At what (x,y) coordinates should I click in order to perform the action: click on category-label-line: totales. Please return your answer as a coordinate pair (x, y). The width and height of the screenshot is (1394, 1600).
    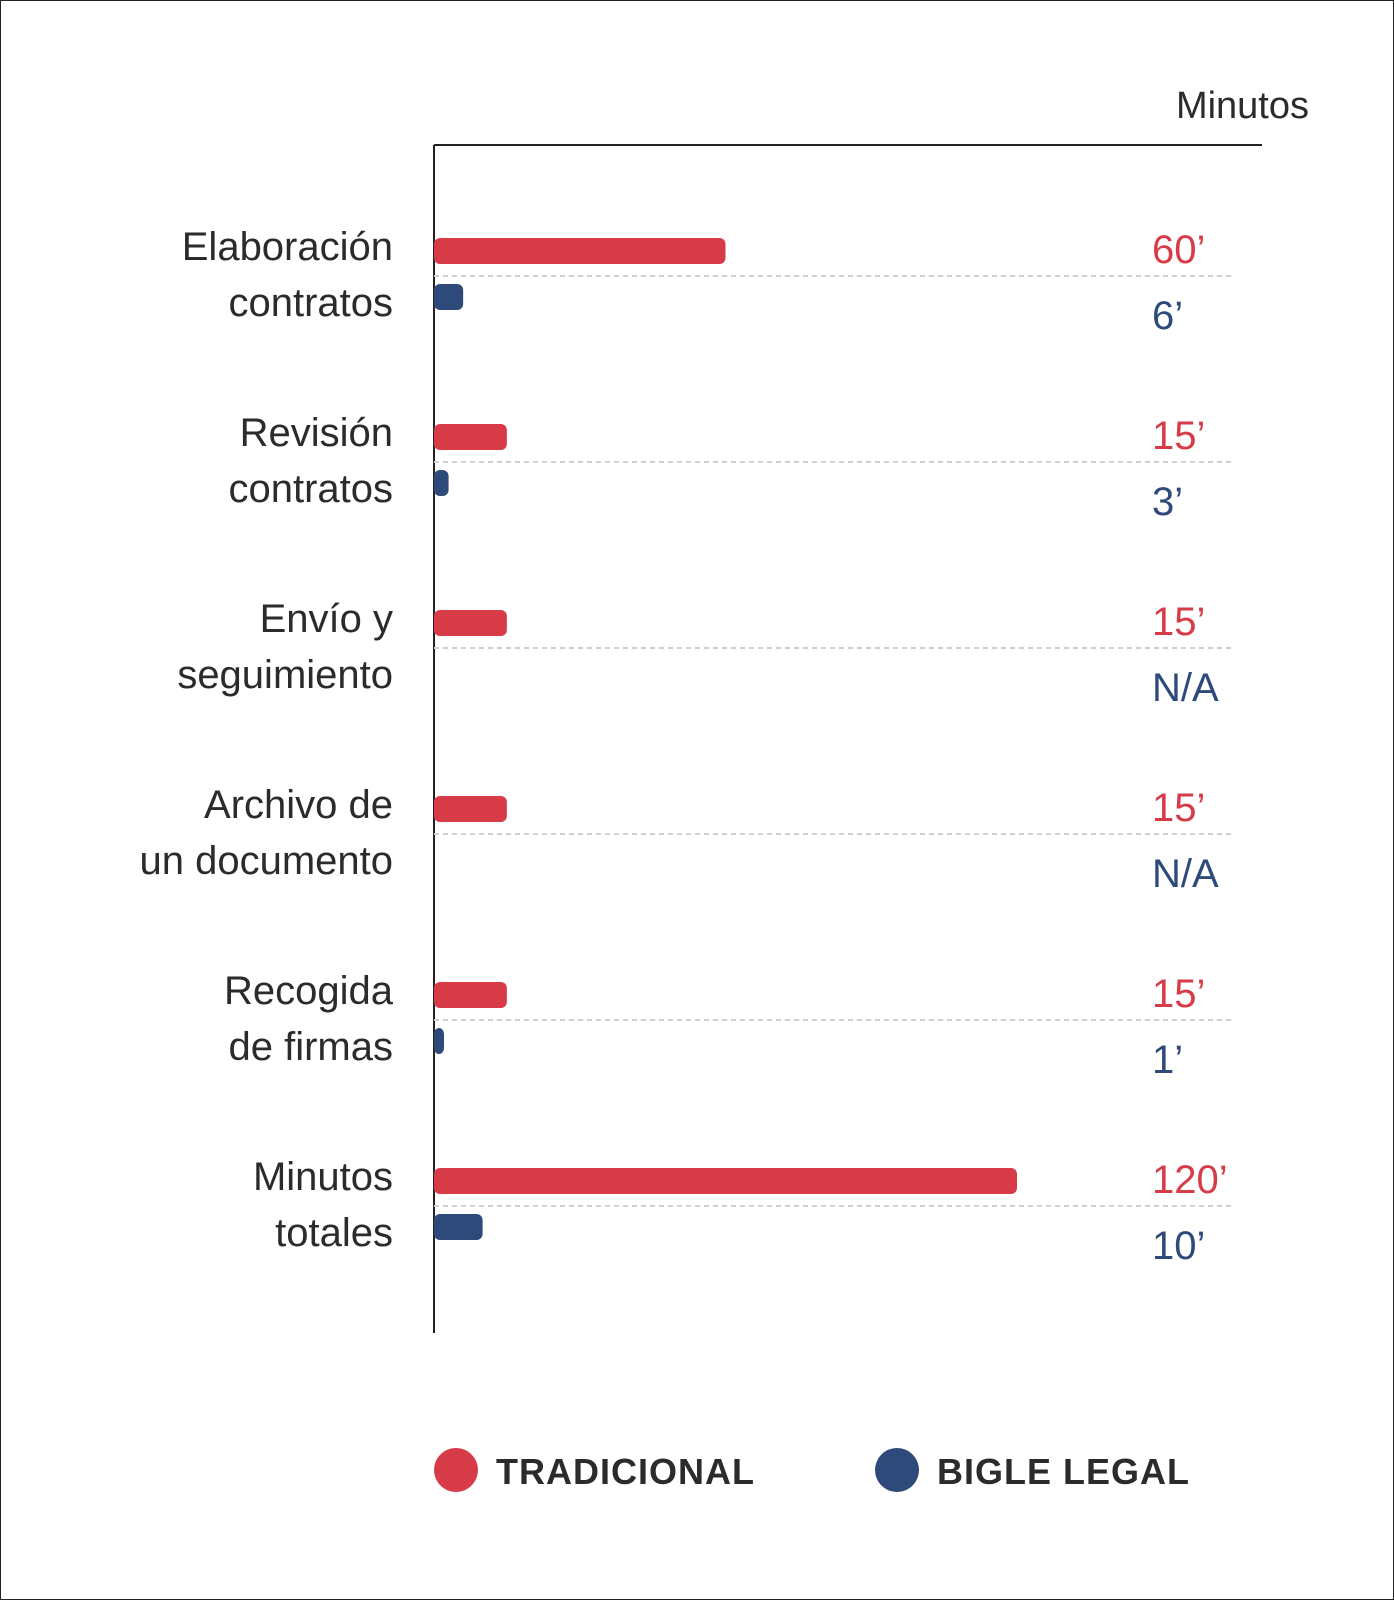
    Looking at the image, I should click on (334, 1233).